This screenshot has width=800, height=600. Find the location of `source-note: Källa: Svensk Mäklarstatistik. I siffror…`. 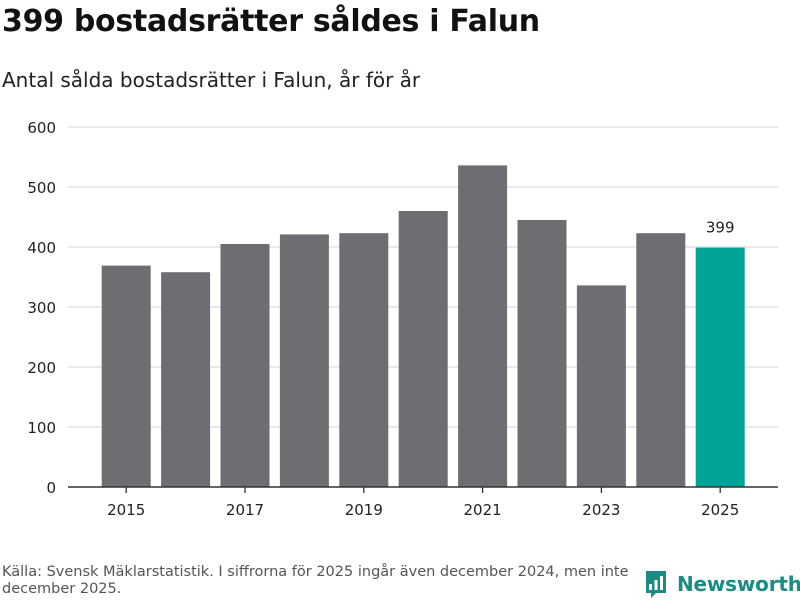

source-note: Källa: Svensk Mäklarstatistik. I siffror… is located at coordinates (315, 580).